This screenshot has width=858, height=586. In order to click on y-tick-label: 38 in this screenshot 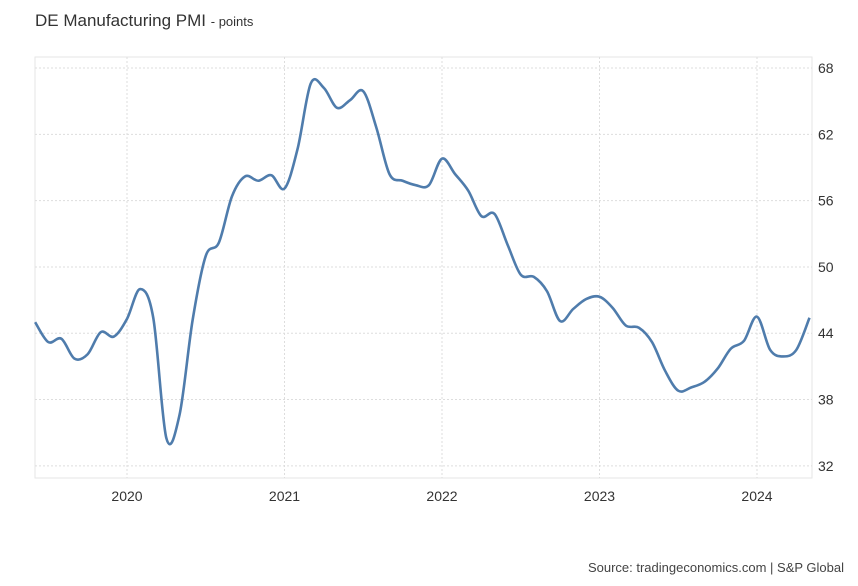, I will do `click(826, 400)`.